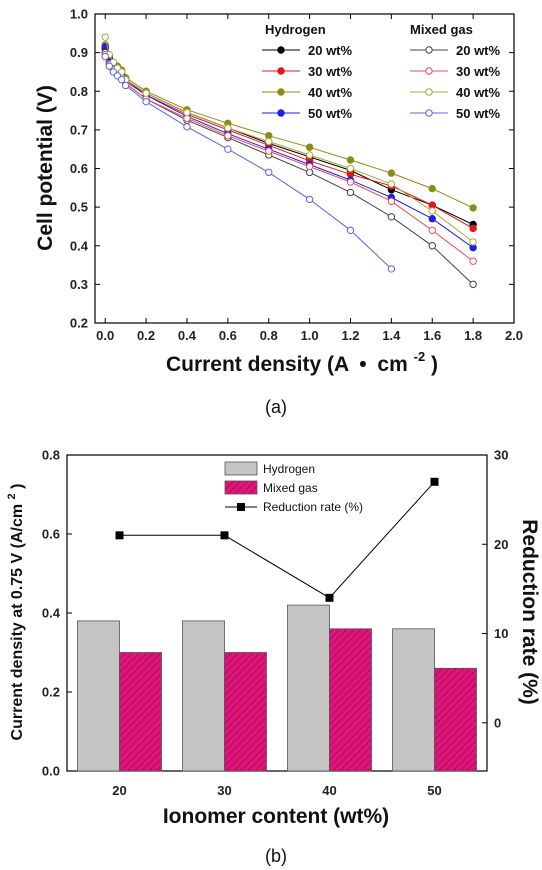 This screenshot has height=870, width=542. Describe the element at coordinates (146, 335) in the screenshot. I see `chart-a-x-tick-label: 0.2` at that location.